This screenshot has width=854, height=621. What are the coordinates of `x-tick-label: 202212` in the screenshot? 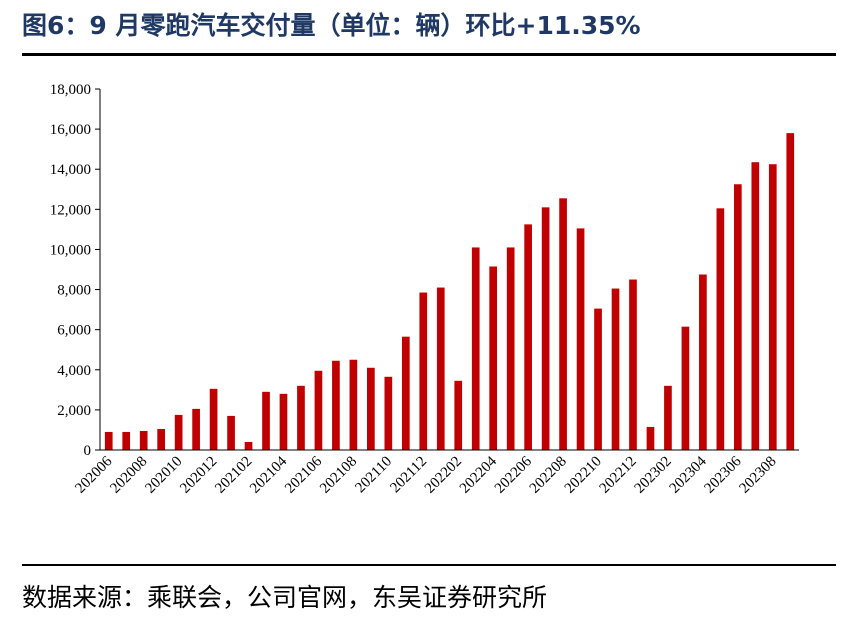 It's located at (618, 475).